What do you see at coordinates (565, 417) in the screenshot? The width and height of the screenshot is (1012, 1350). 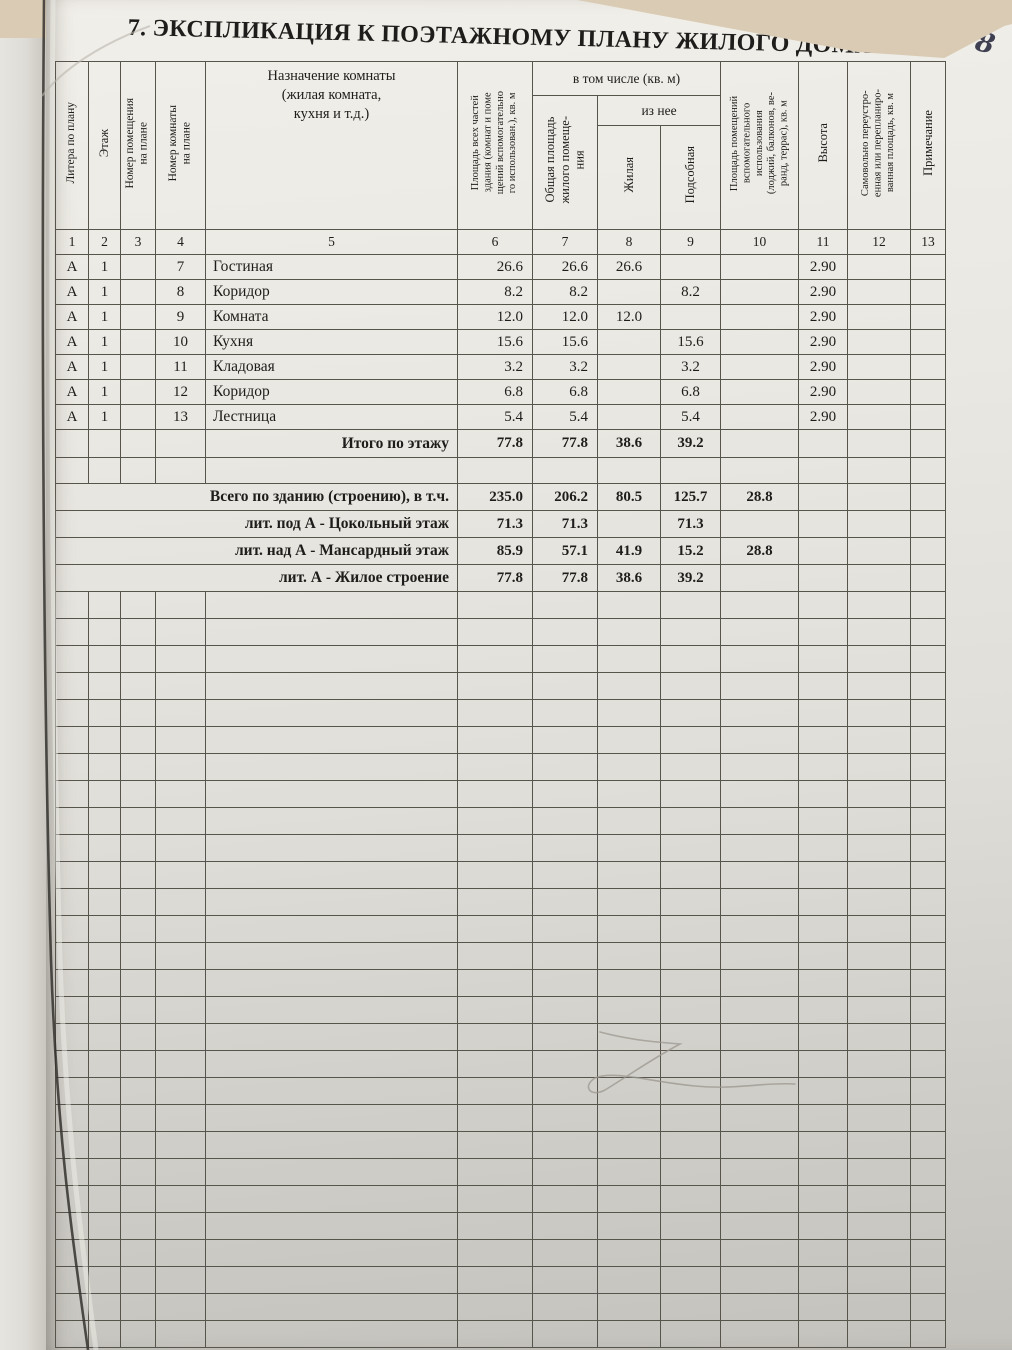 I see `common-area-cell: 5.4` at bounding box center [565, 417].